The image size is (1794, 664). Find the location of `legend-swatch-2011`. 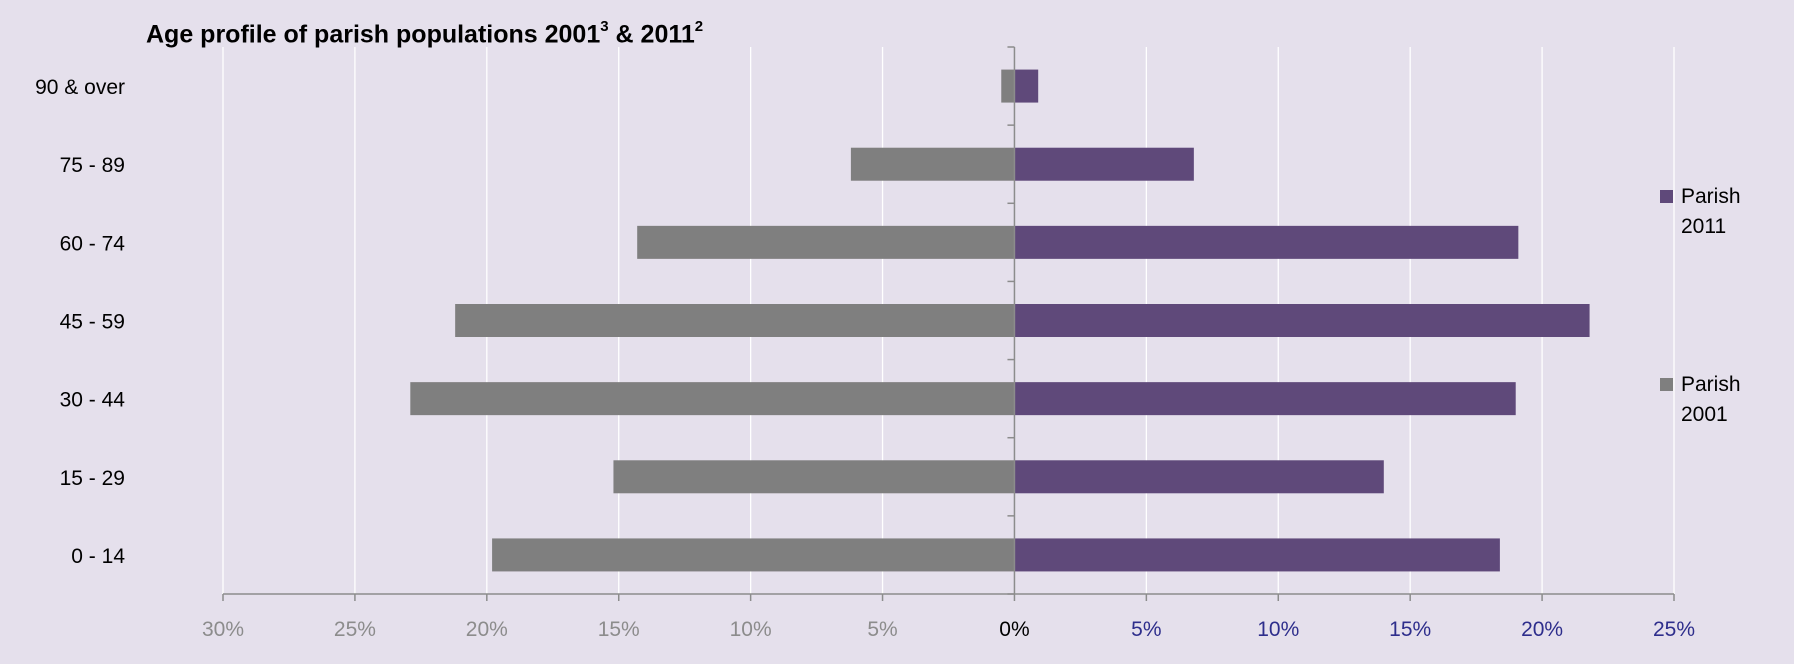

legend-swatch-2011 is located at coordinates (1666, 196).